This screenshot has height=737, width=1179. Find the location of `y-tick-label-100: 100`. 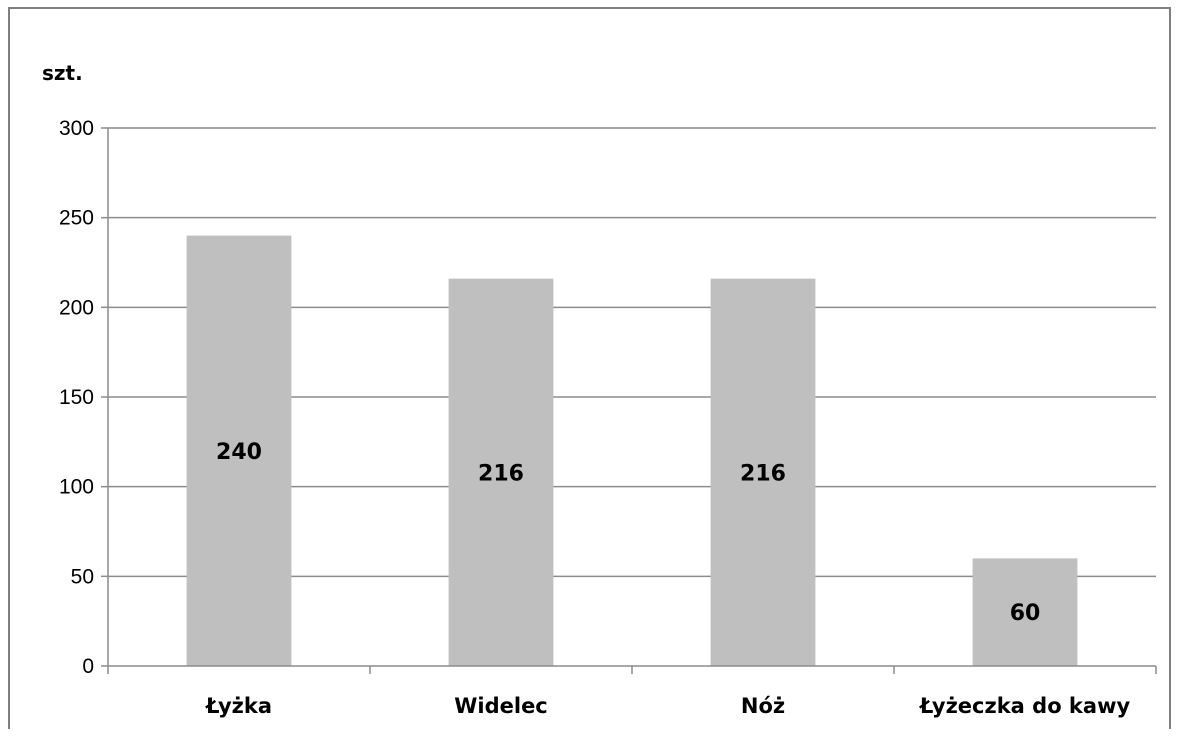

y-tick-label-100: 100 is located at coordinates (76, 487).